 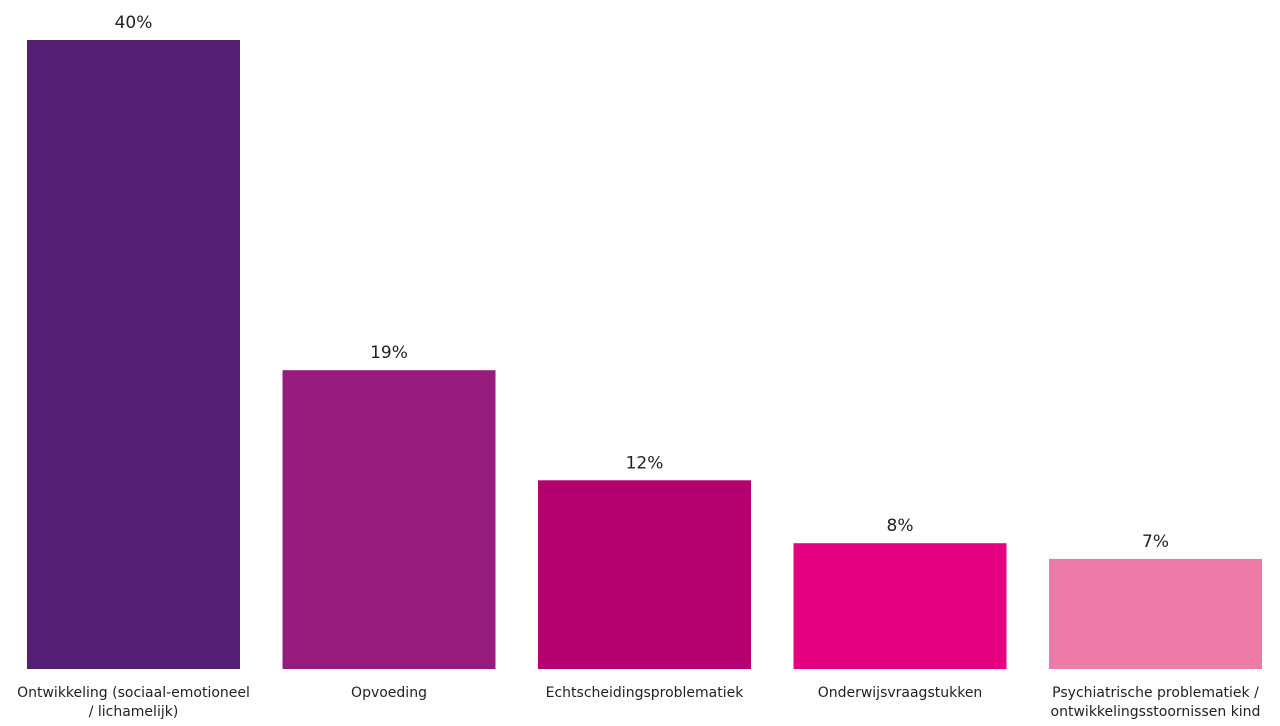 What do you see at coordinates (645, 693) in the screenshot?
I see `category-label-3-line-1: Echtscheidingsproblematiek` at bounding box center [645, 693].